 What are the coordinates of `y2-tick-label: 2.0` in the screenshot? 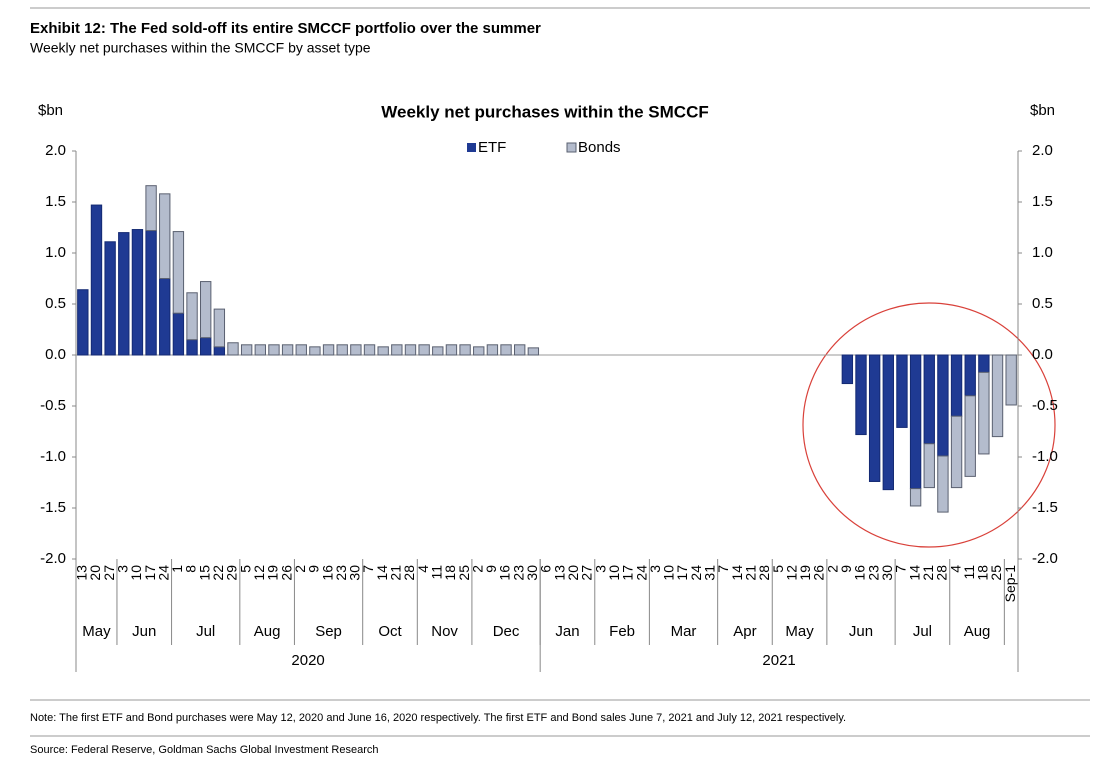 It's located at (1042, 150).